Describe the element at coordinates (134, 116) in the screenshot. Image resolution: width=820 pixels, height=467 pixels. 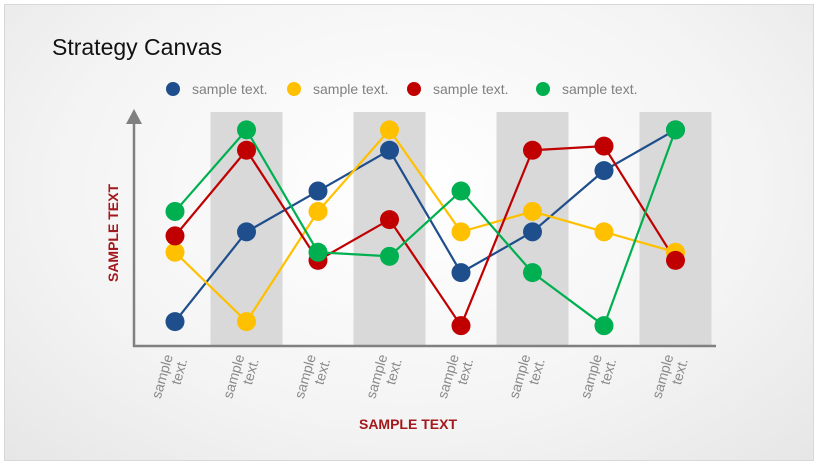
I see `y-axis-arrow` at that location.